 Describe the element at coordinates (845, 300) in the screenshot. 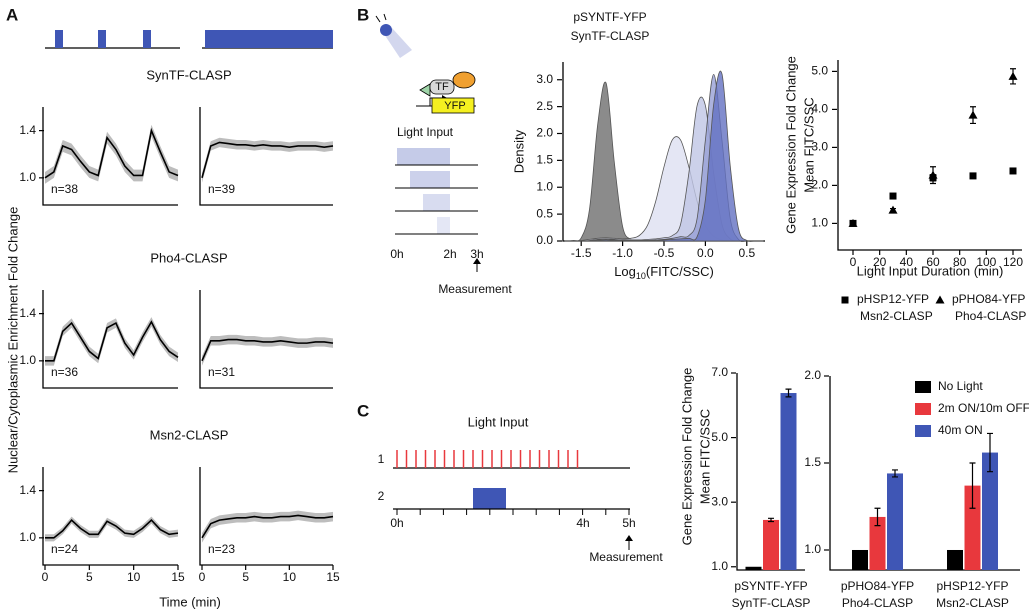

I see `legend-marker` at that location.